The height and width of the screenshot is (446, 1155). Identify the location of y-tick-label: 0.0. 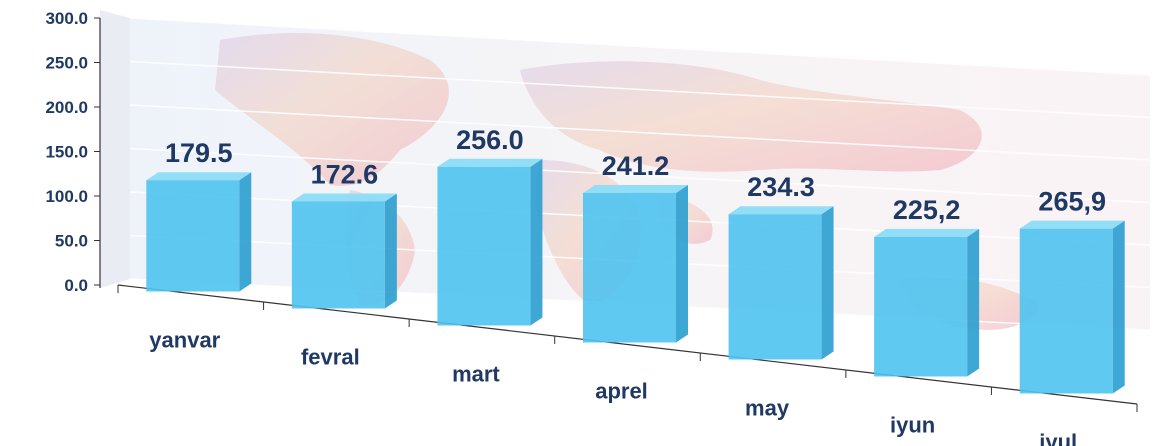
(76, 285).